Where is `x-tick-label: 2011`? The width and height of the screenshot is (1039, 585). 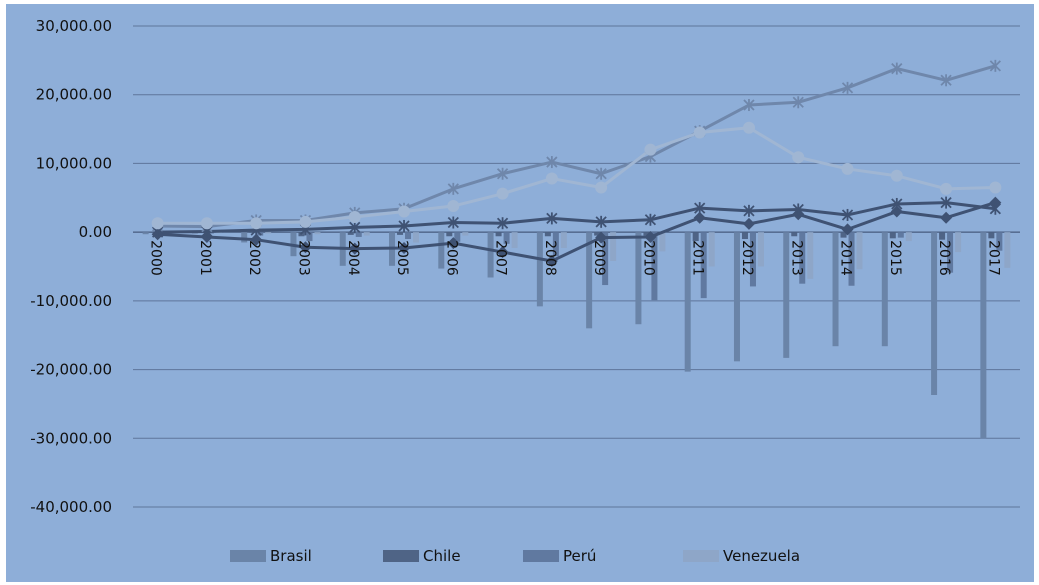 x-tick-label: 2011 is located at coordinates (698, 258).